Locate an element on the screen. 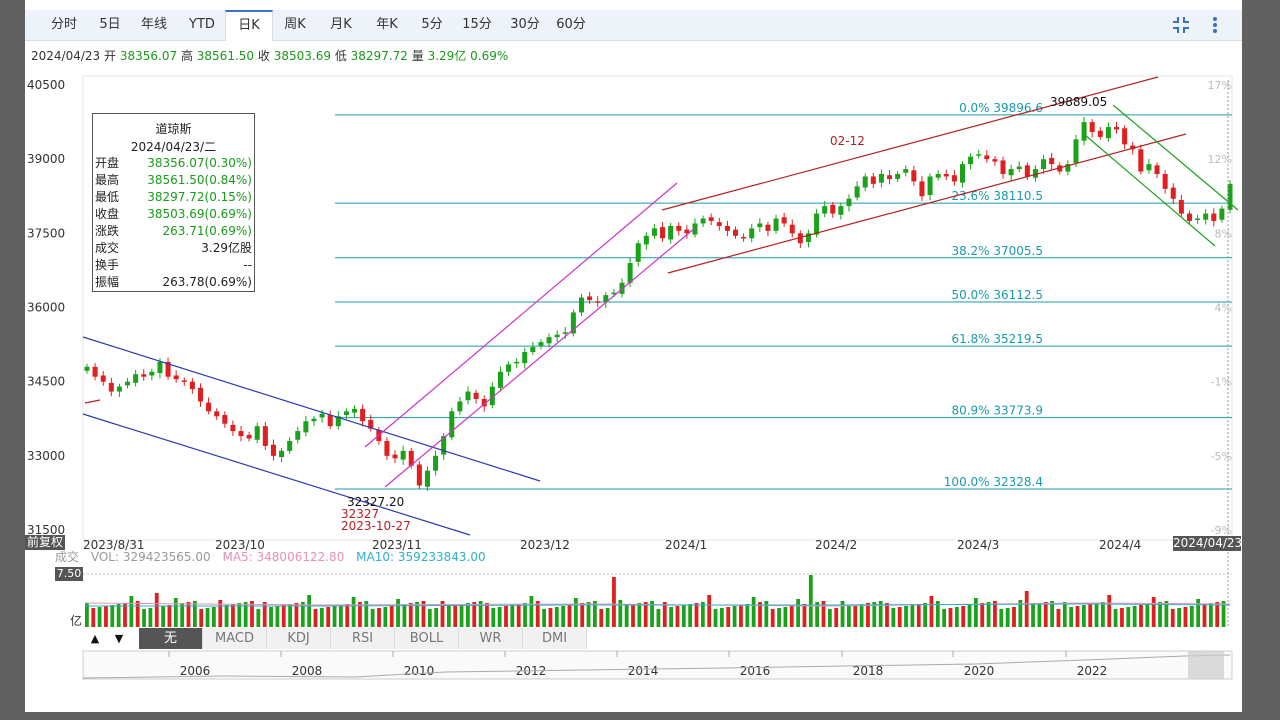 This screenshot has width=1280, height=720. tab-5day: 5日 is located at coordinates (110, 24).